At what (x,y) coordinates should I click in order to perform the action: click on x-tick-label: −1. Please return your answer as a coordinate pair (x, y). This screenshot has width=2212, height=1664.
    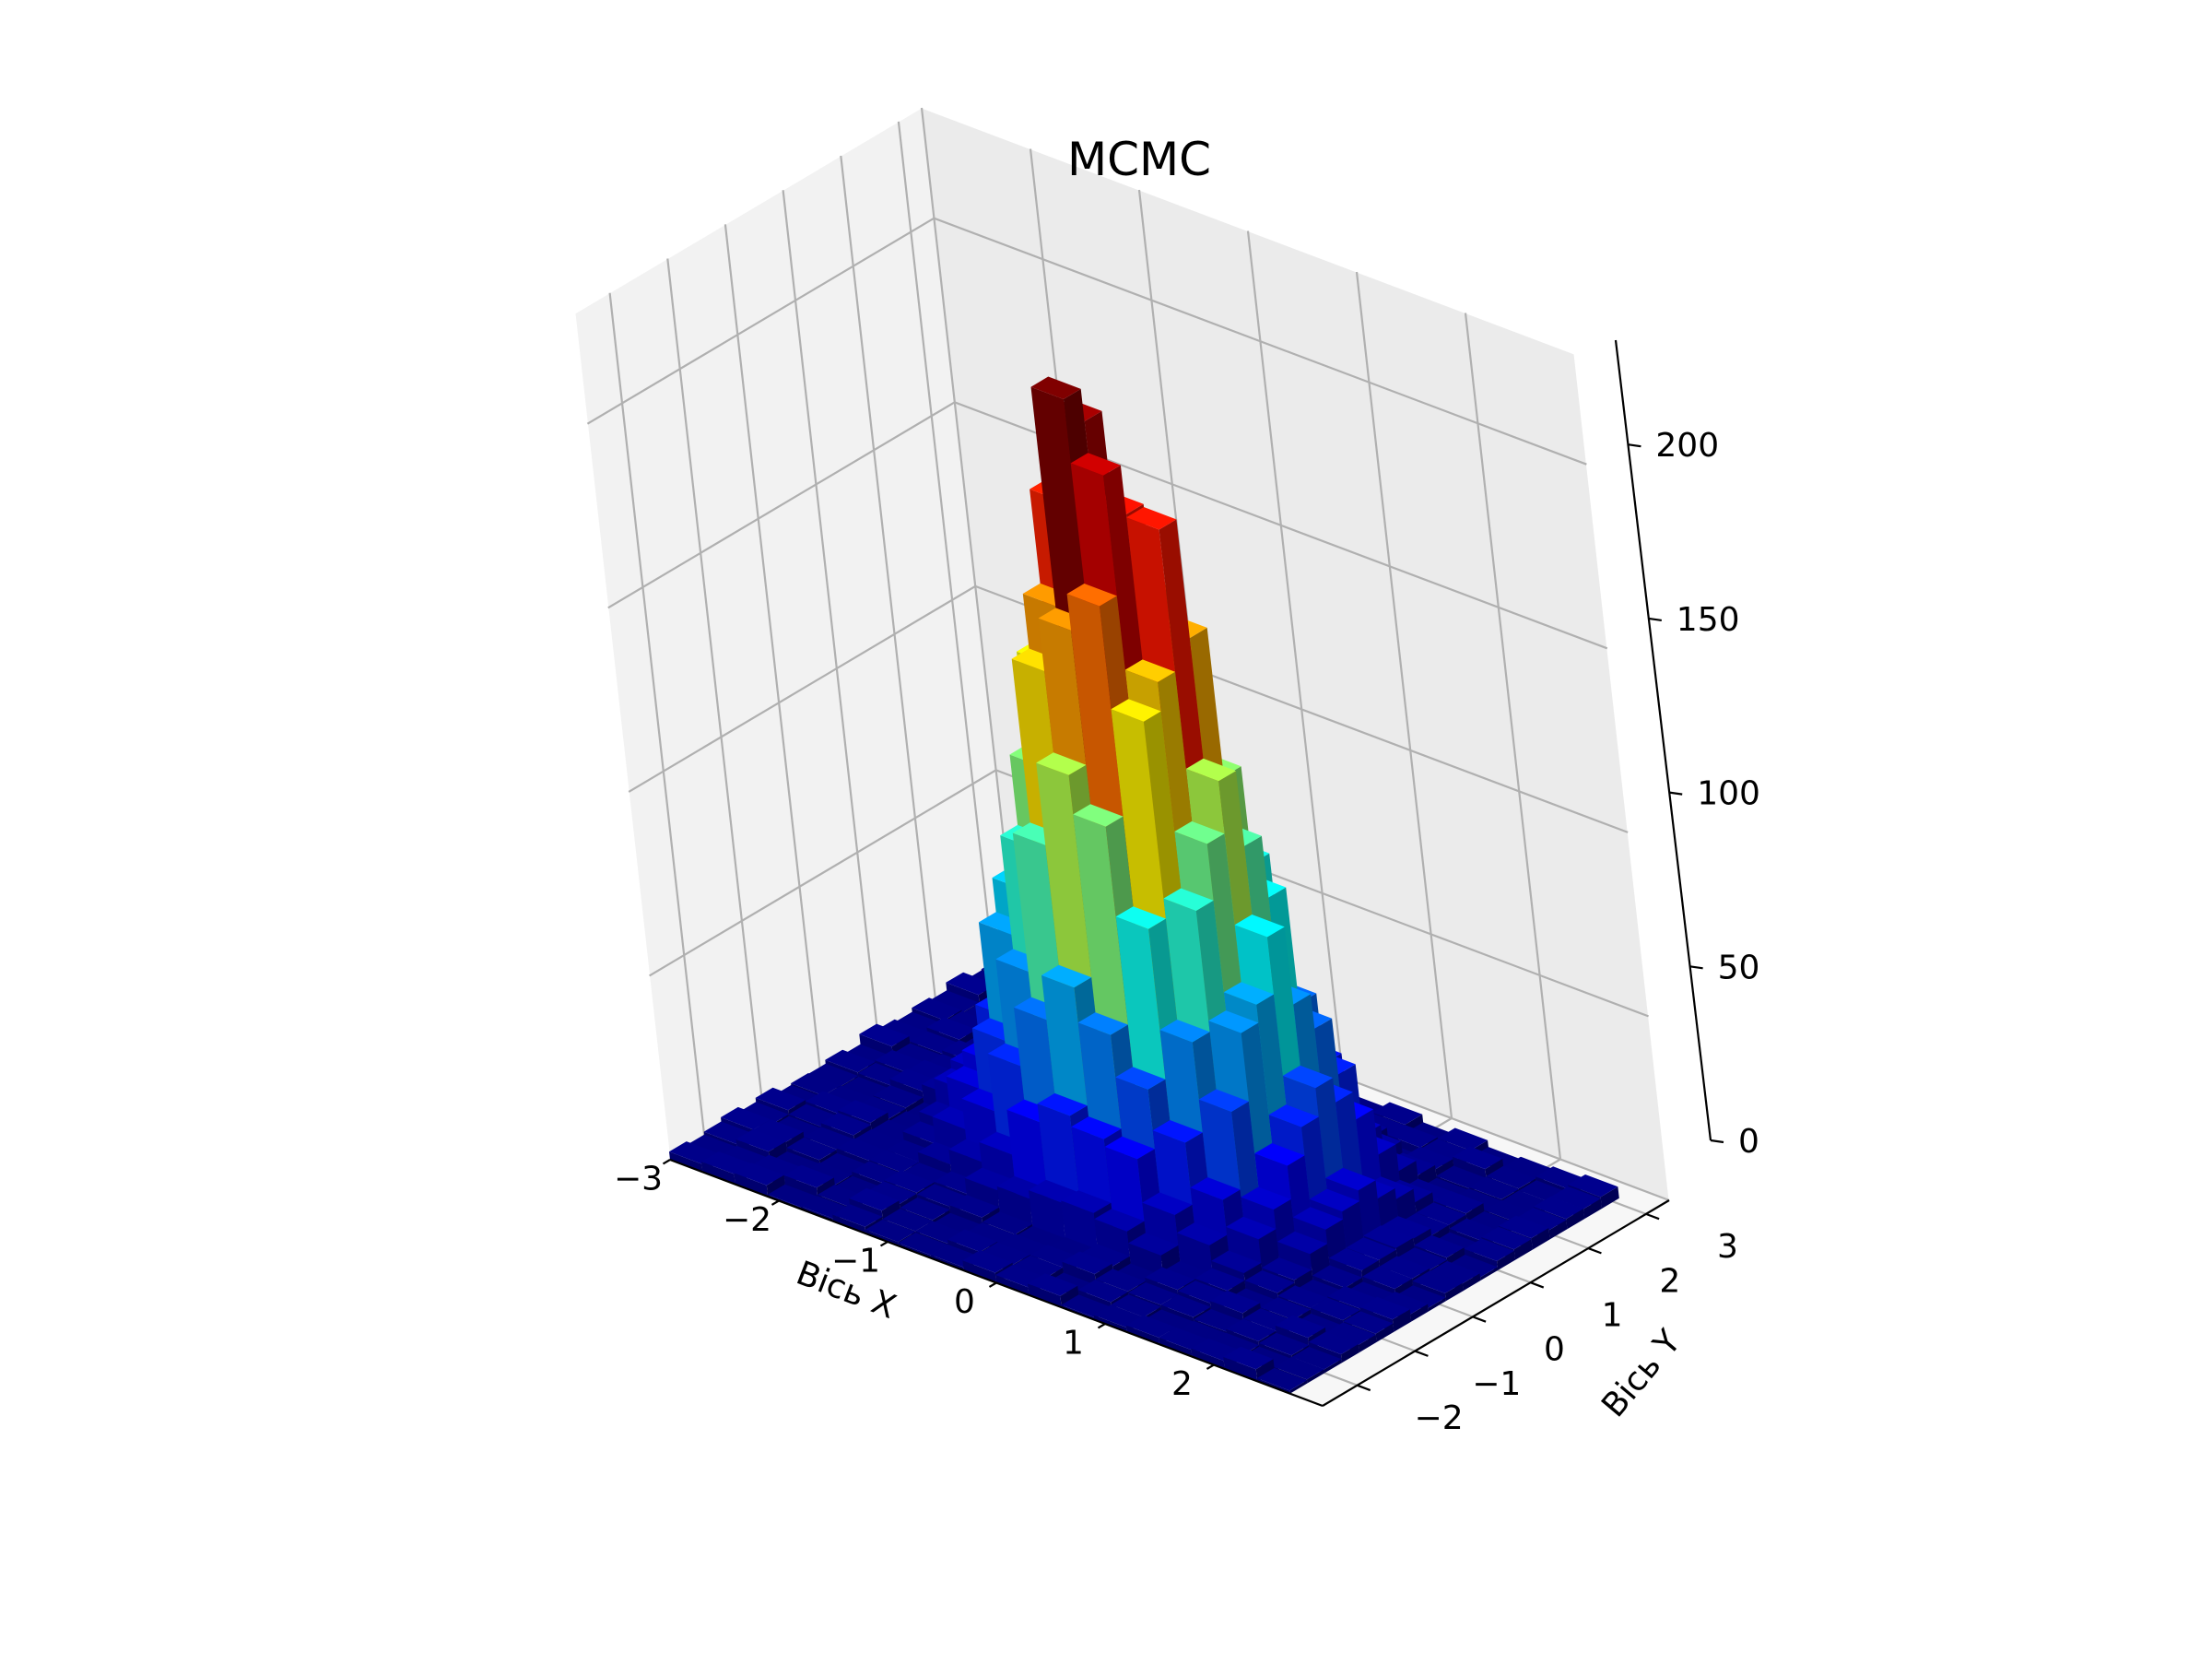
    Looking at the image, I should click on (855, 1261).